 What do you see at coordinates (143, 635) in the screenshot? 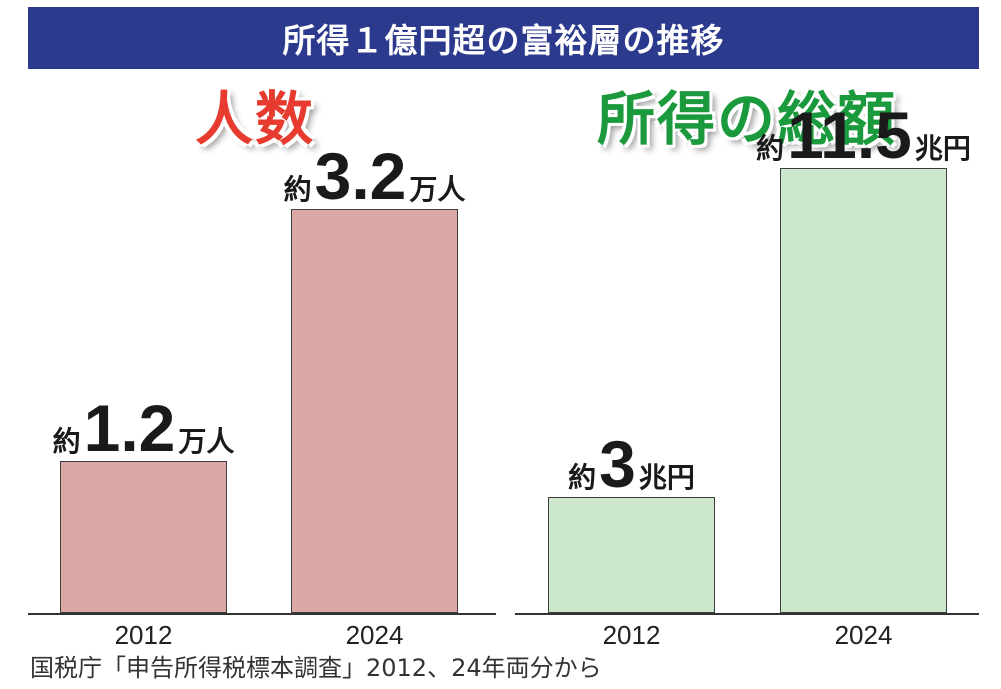
I see `people-tick-label: 2012` at bounding box center [143, 635].